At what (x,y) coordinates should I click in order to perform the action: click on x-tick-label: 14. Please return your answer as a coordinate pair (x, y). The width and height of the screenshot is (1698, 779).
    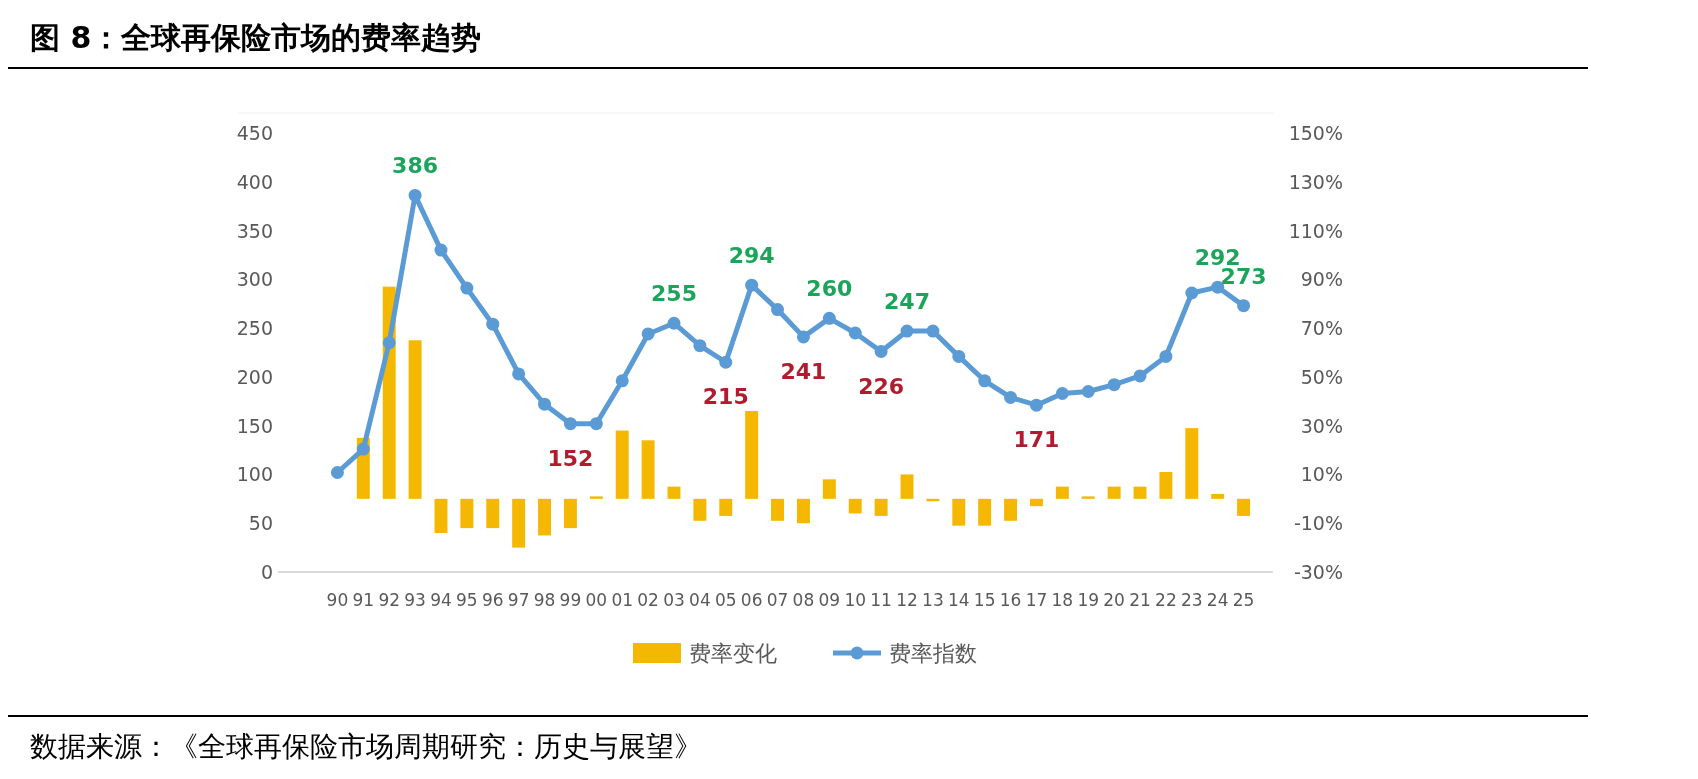
    Looking at the image, I should click on (958, 600).